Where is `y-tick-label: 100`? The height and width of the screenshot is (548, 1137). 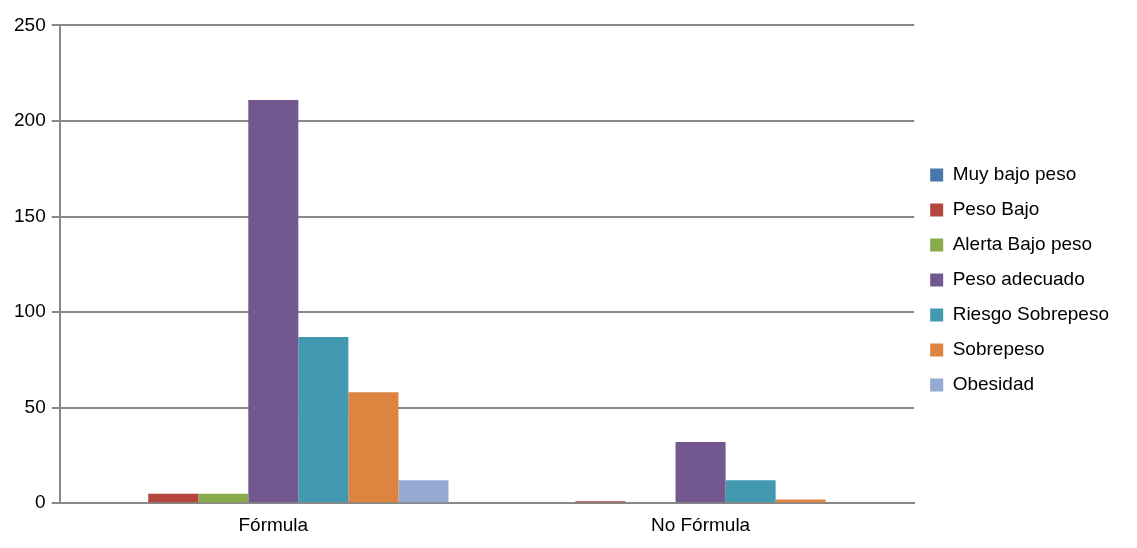
y-tick-label: 100 is located at coordinates (30, 311).